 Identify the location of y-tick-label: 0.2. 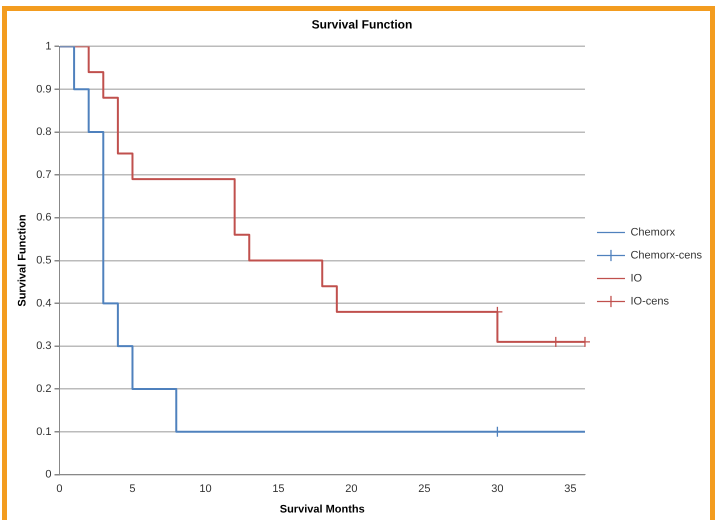
(44, 388).